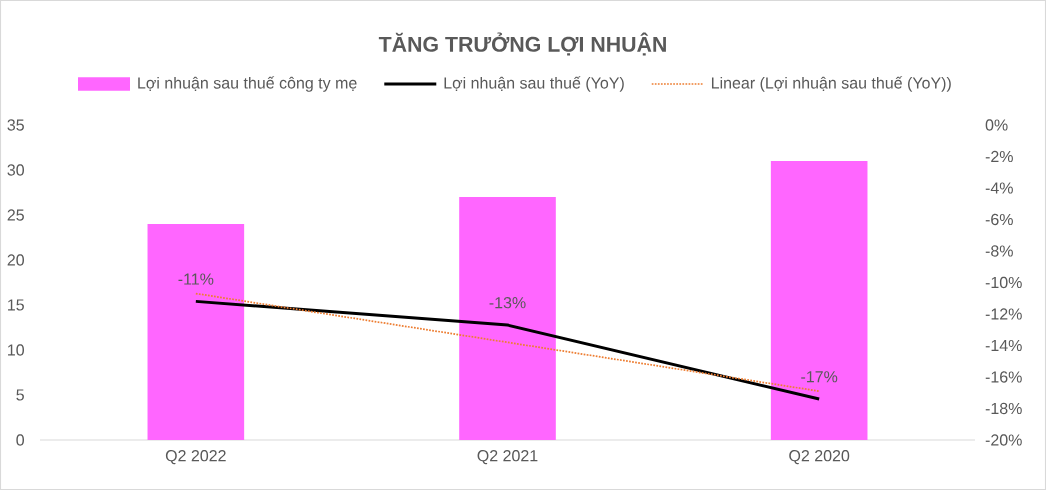 This screenshot has width=1046, height=490. I want to click on y-tick-label: 20, so click(16, 260).